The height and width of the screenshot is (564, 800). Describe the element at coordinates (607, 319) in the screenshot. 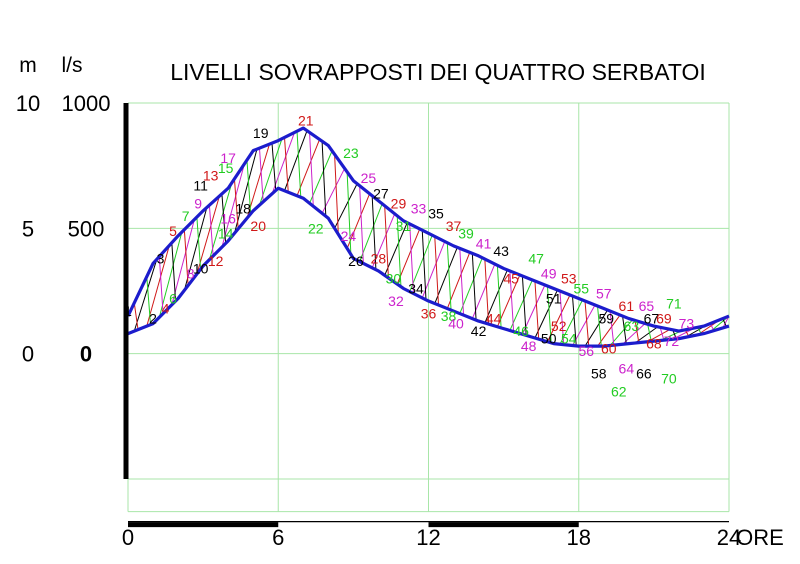

I see `point-label: 59` at that location.